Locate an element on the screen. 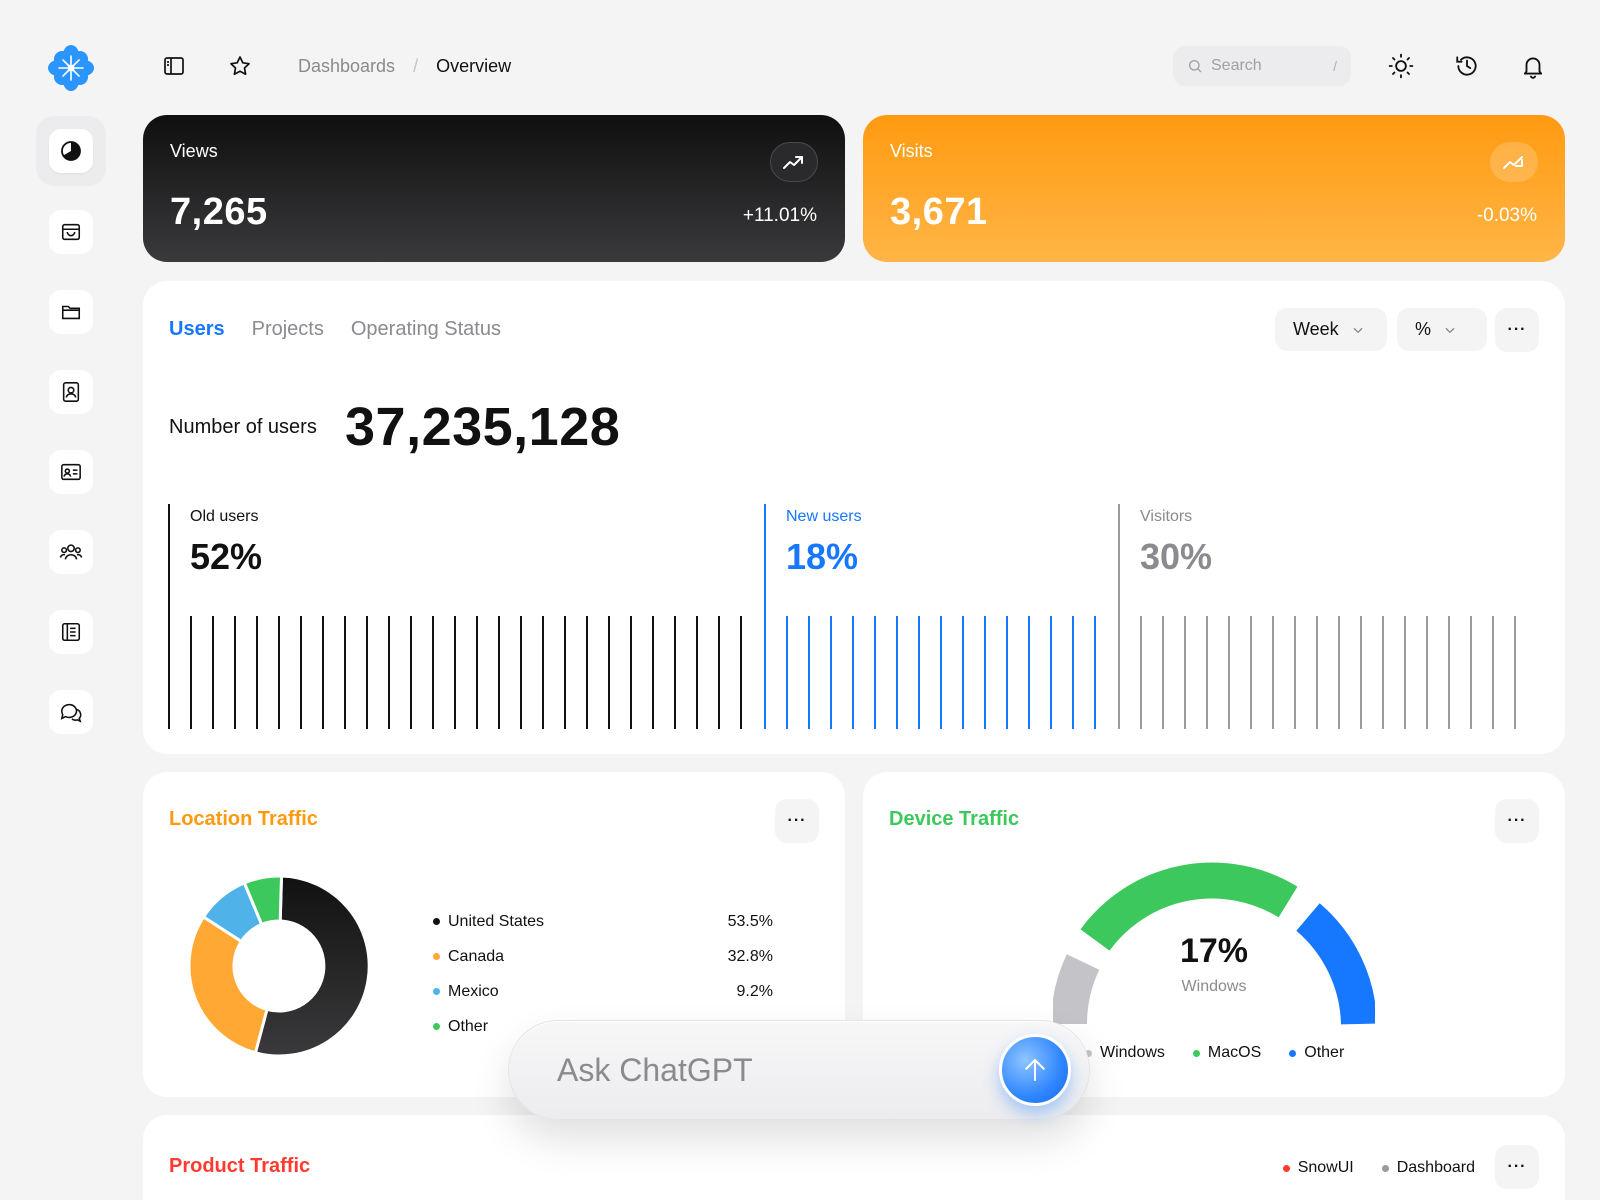 Image resolution: width=1600 pixels, height=1200 pixels. sidebar-item-account is located at coordinates (71, 472).